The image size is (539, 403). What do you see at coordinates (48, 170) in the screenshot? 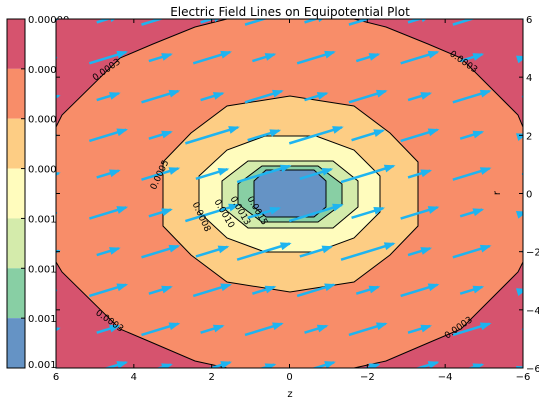
I see `colorbar-tick-label: 0.00075` at bounding box center [48, 170].